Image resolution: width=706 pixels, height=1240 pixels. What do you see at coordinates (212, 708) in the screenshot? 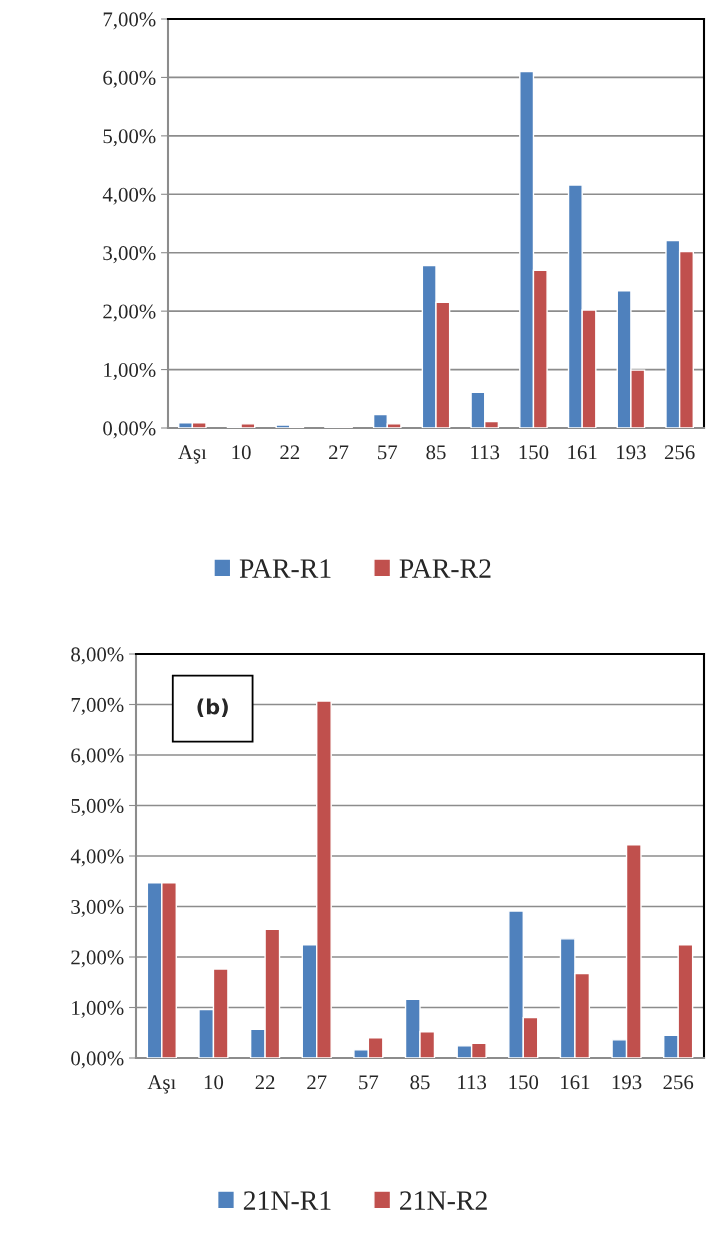
I see `annotation: (b)` at bounding box center [212, 708].